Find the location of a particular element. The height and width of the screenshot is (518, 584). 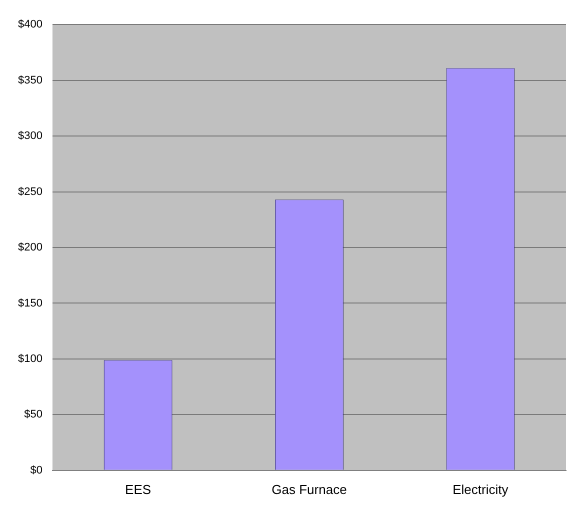

y-tick-label: $150 is located at coordinates (30, 303).